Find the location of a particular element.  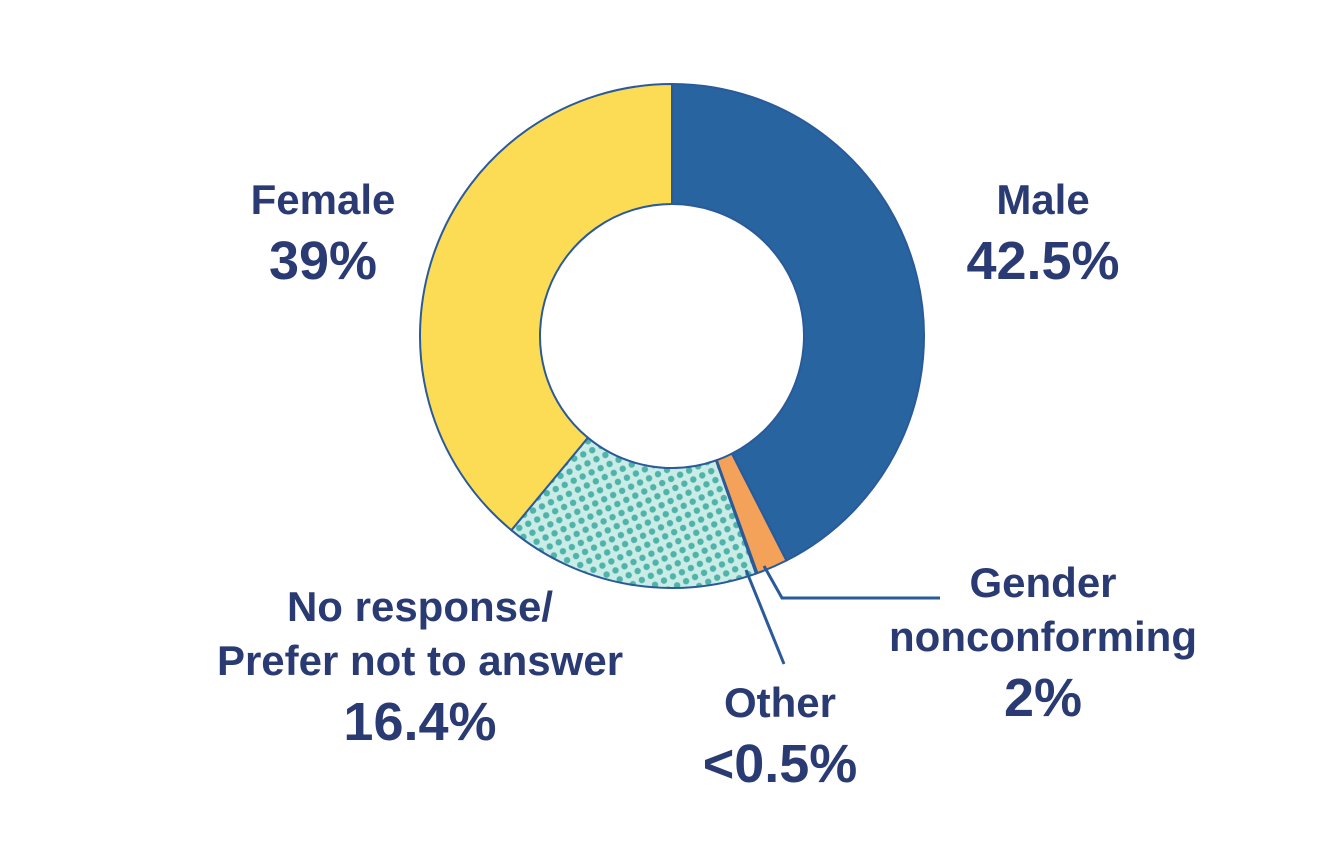

category-label: Female is located at coordinates (323, 199).